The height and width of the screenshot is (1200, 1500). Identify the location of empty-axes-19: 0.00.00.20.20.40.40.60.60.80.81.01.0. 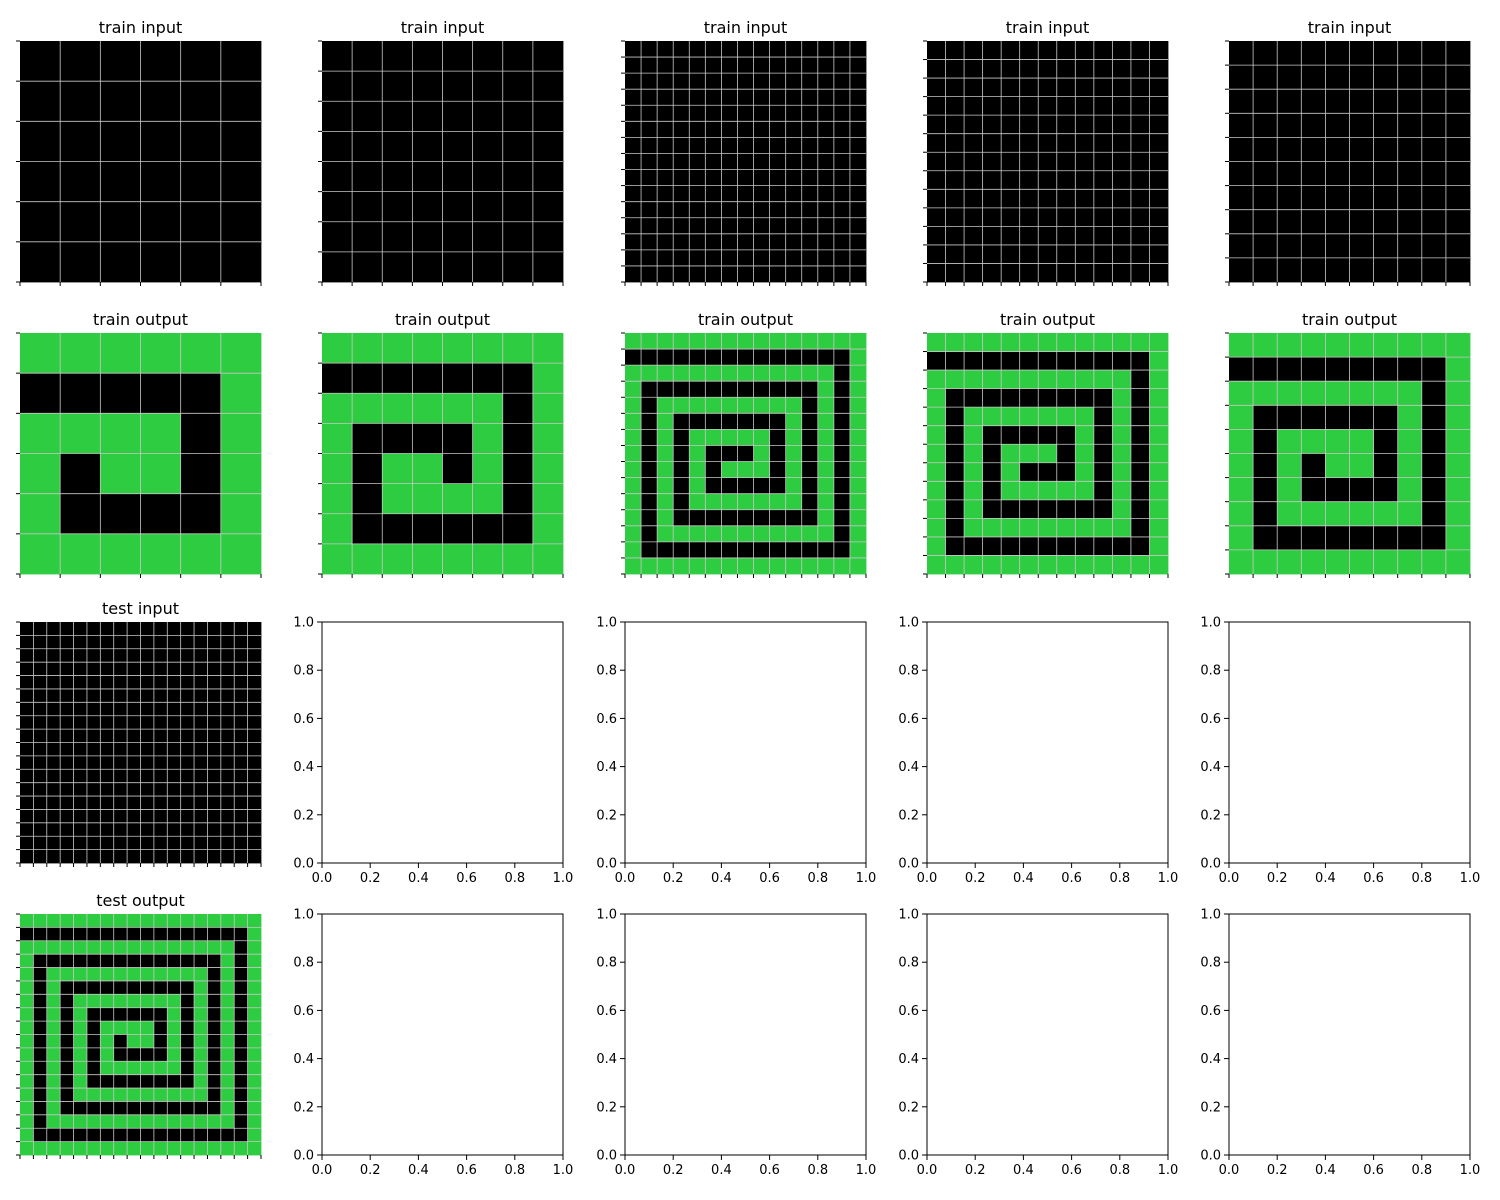
(1340, 1043).